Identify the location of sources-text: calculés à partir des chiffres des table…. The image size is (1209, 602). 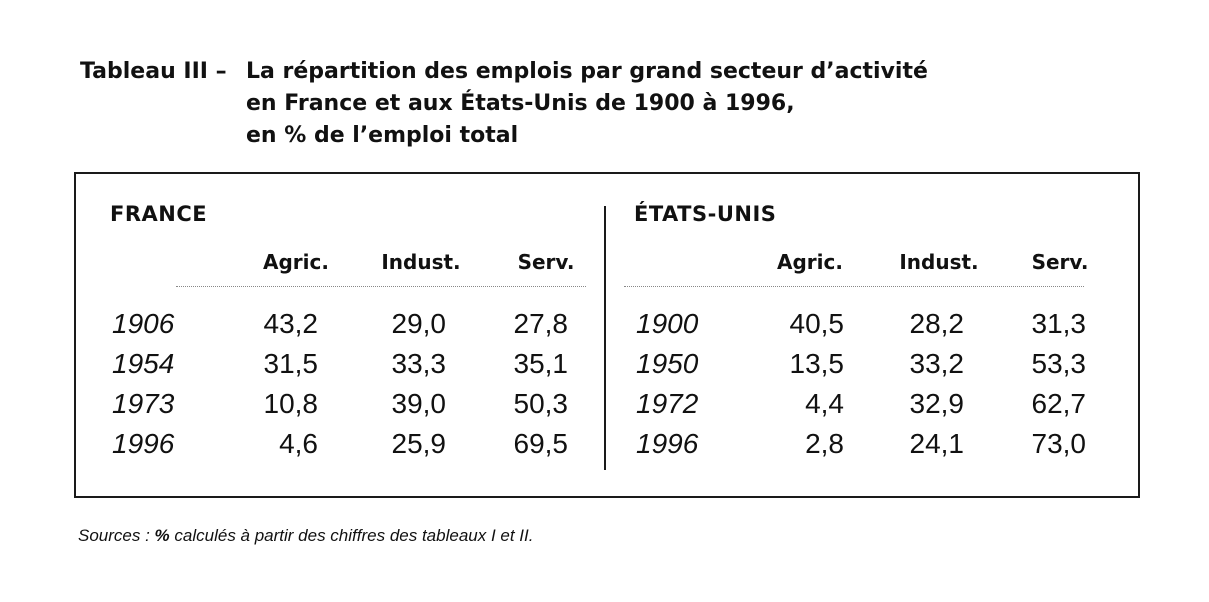
(354, 535).